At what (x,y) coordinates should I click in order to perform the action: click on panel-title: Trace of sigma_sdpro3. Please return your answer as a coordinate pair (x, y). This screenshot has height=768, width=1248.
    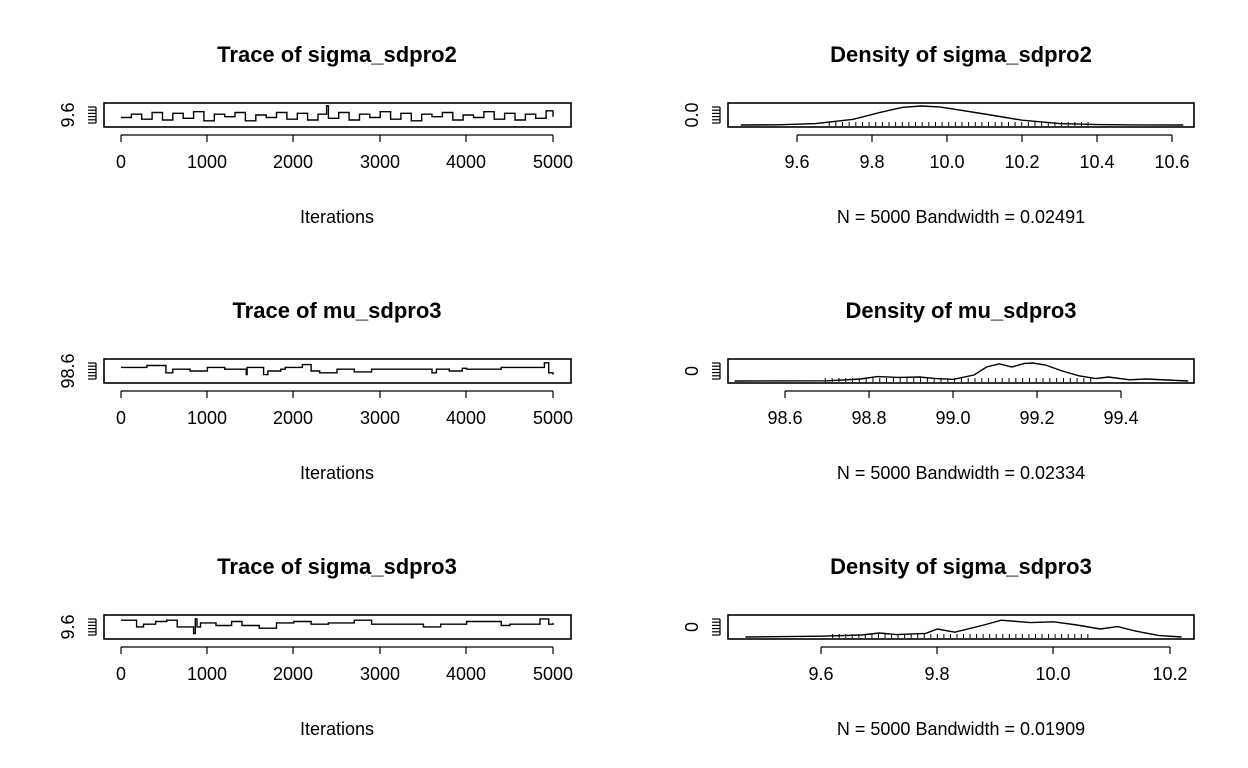
    Looking at the image, I should click on (337, 566).